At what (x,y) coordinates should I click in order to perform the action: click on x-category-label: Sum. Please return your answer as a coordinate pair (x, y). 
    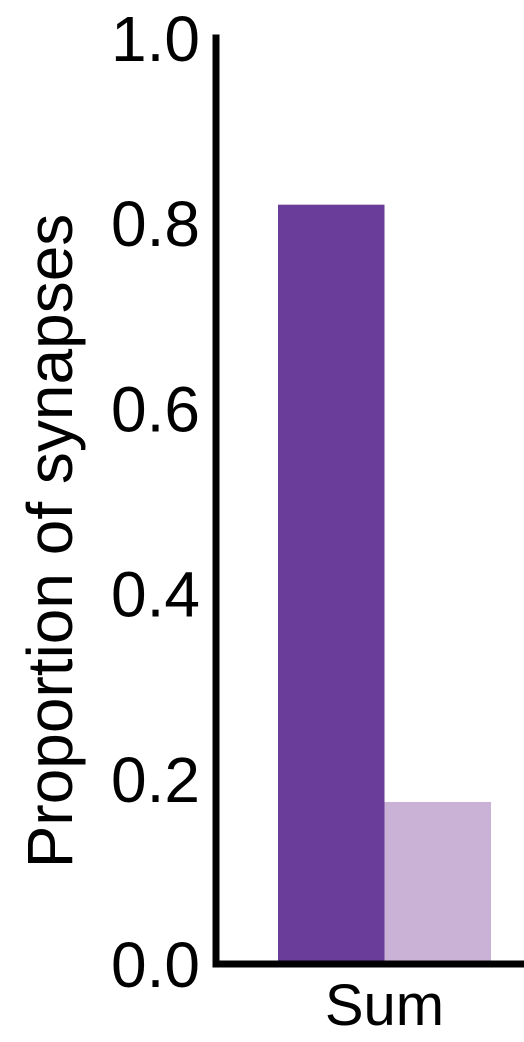
    Looking at the image, I should click on (384, 1005).